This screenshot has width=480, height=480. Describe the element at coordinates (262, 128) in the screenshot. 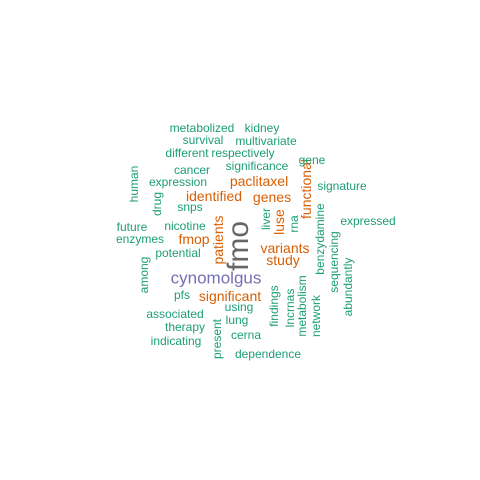

I see `word-kidney: kidney` at that location.